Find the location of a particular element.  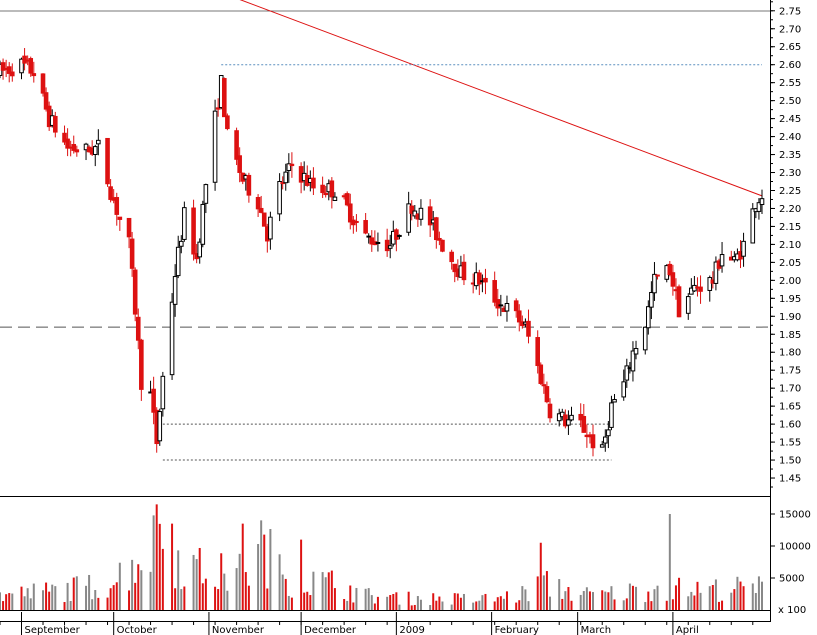

volume-tick-label: 15000 is located at coordinates (795, 515).